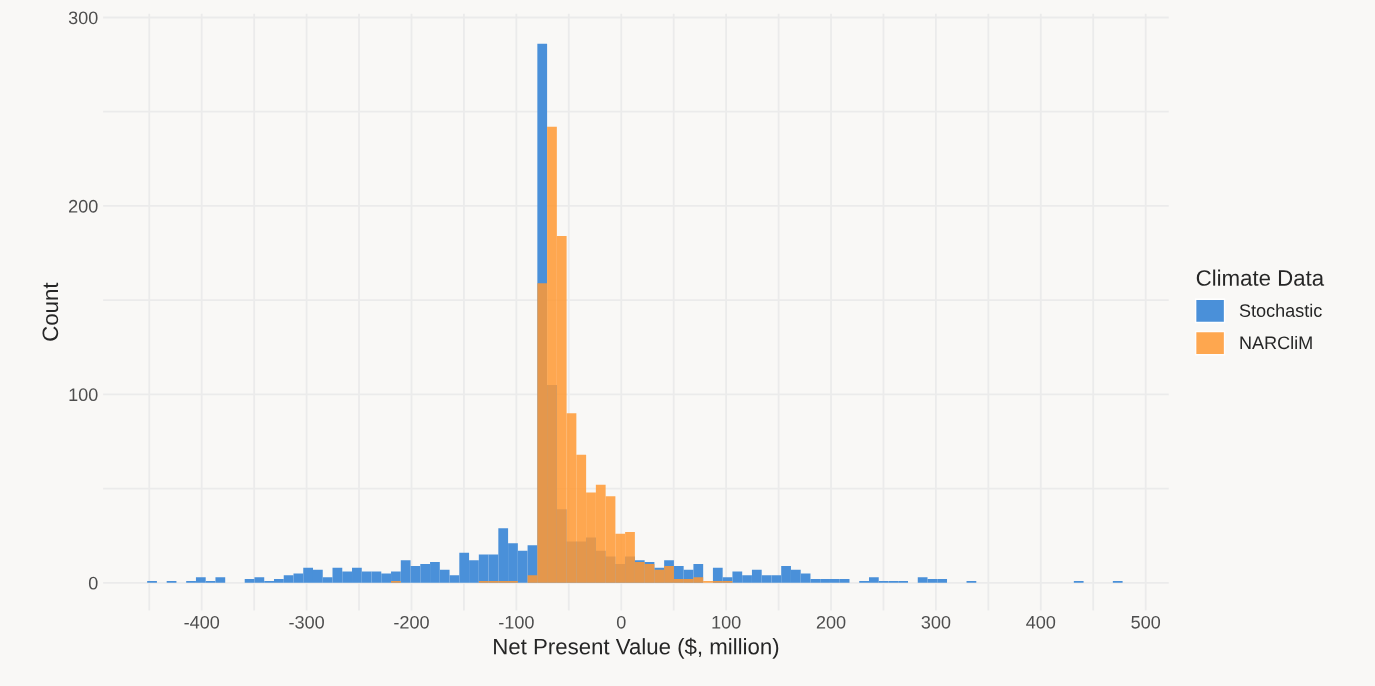  What do you see at coordinates (306, 622) in the screenshot?
I see `x-tick-label: -300` at bounding box center [306, 622].